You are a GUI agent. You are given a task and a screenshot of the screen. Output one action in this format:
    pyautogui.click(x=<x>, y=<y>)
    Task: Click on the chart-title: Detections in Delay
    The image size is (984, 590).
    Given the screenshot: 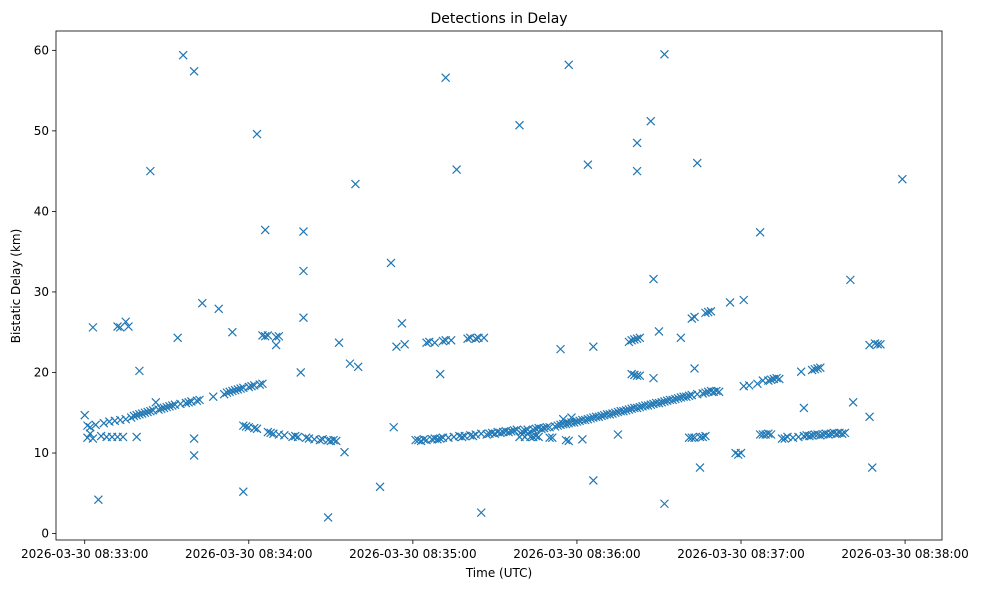 What is the action you would take?
    pyautogui.click(x=498, y=19)
    